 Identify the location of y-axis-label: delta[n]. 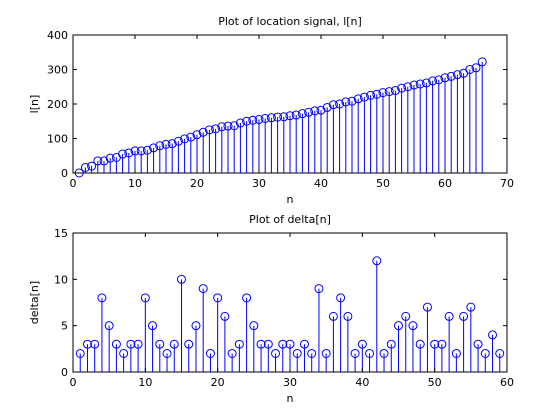
(34, 302).